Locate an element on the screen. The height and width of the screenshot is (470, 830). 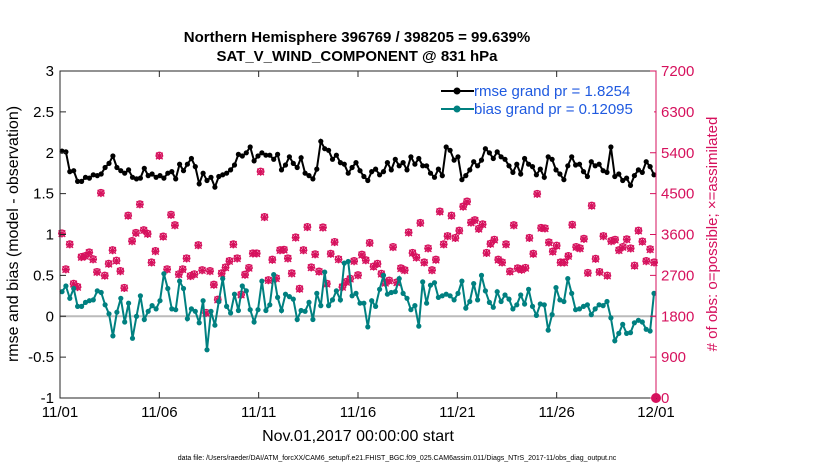
y2-tick-label: 900 is located at coordinates (673, 357).